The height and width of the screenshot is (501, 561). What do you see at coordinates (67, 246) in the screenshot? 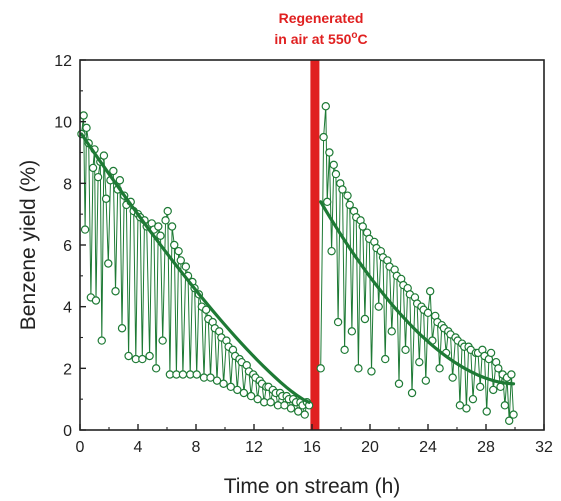
I see `y-tick-label-6: 6` at bounding box center [67, 246].